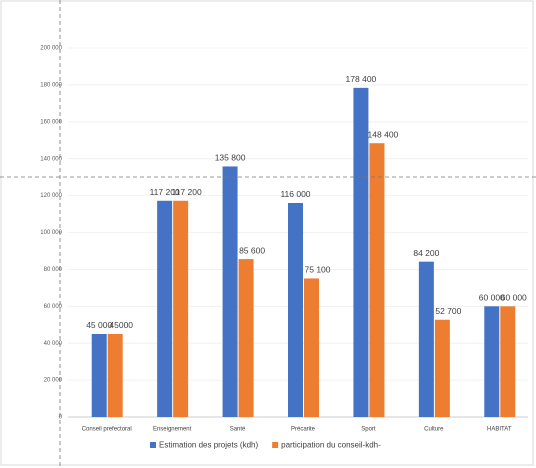 The image size is (536, 468). What do you see at coordinates (53, 381) in the screenshot?
I see `y-tick-label: 20 000` at bounding box center [53, 381].